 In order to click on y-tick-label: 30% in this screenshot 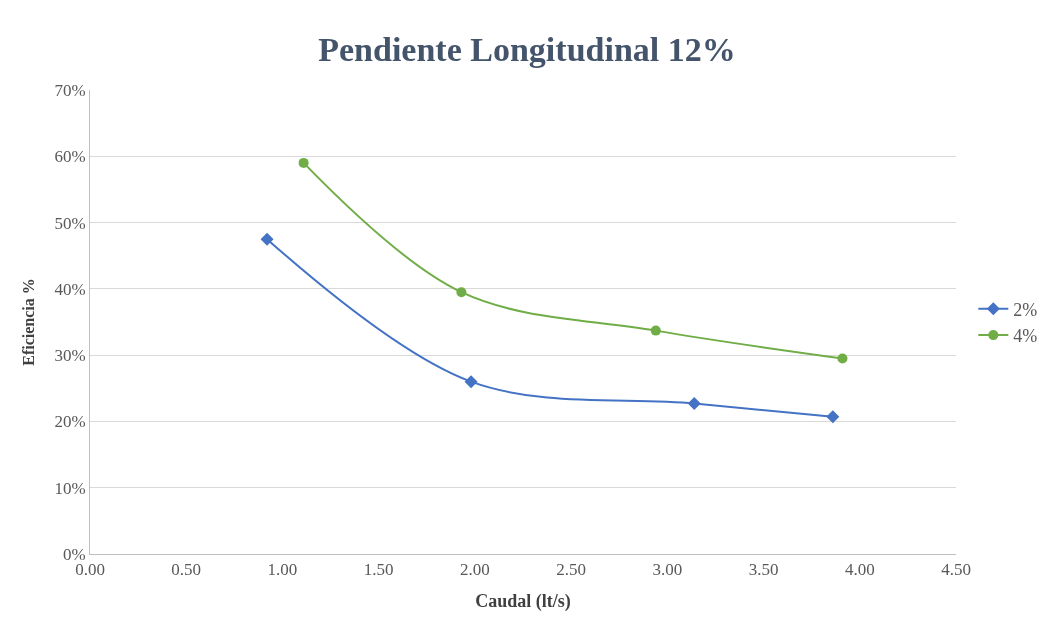, I will do `click(70, 356)`.